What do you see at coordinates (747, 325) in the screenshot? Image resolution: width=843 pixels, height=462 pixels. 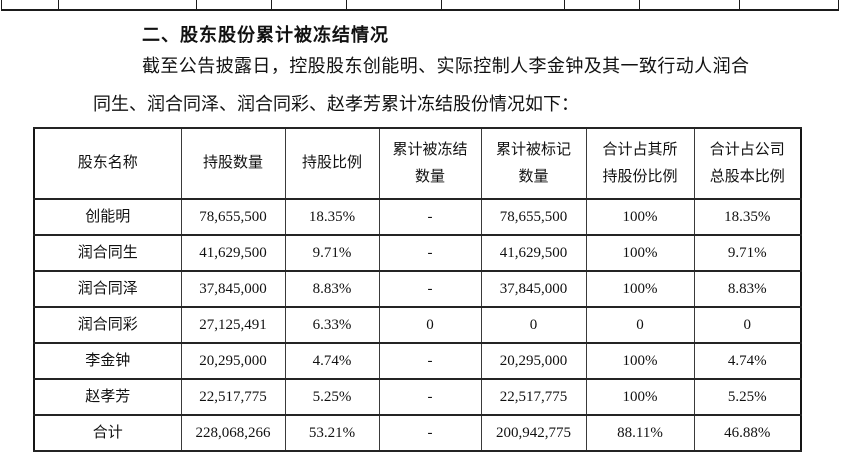 I see `cell-pct-of-total: 0` at bounding box center [747, 325].